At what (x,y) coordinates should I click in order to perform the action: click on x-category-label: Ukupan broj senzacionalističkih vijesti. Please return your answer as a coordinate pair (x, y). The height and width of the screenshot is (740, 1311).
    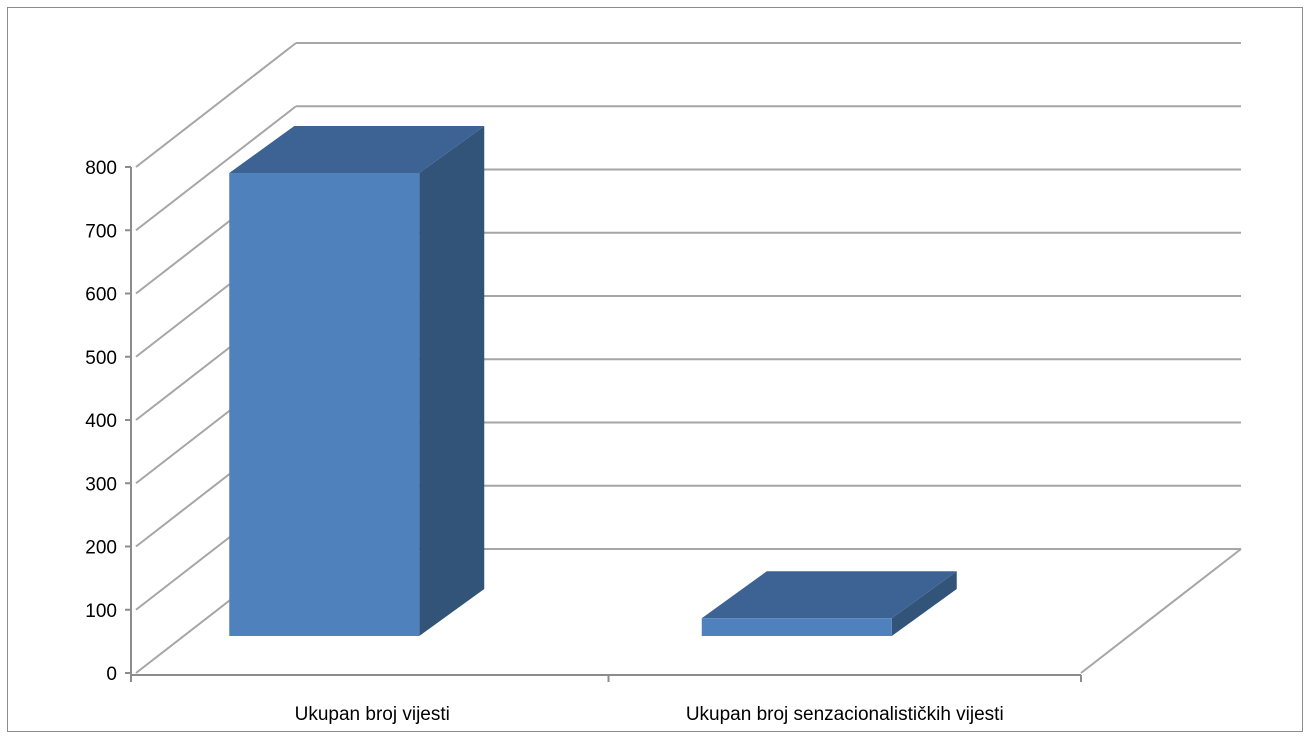
    Looking at the image, I should click on (845, 714).